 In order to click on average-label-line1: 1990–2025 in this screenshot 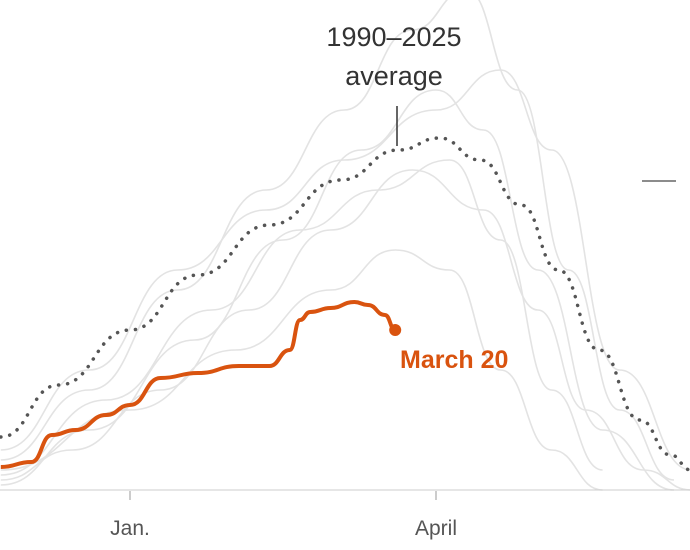, I will do `click(393, 37)`.